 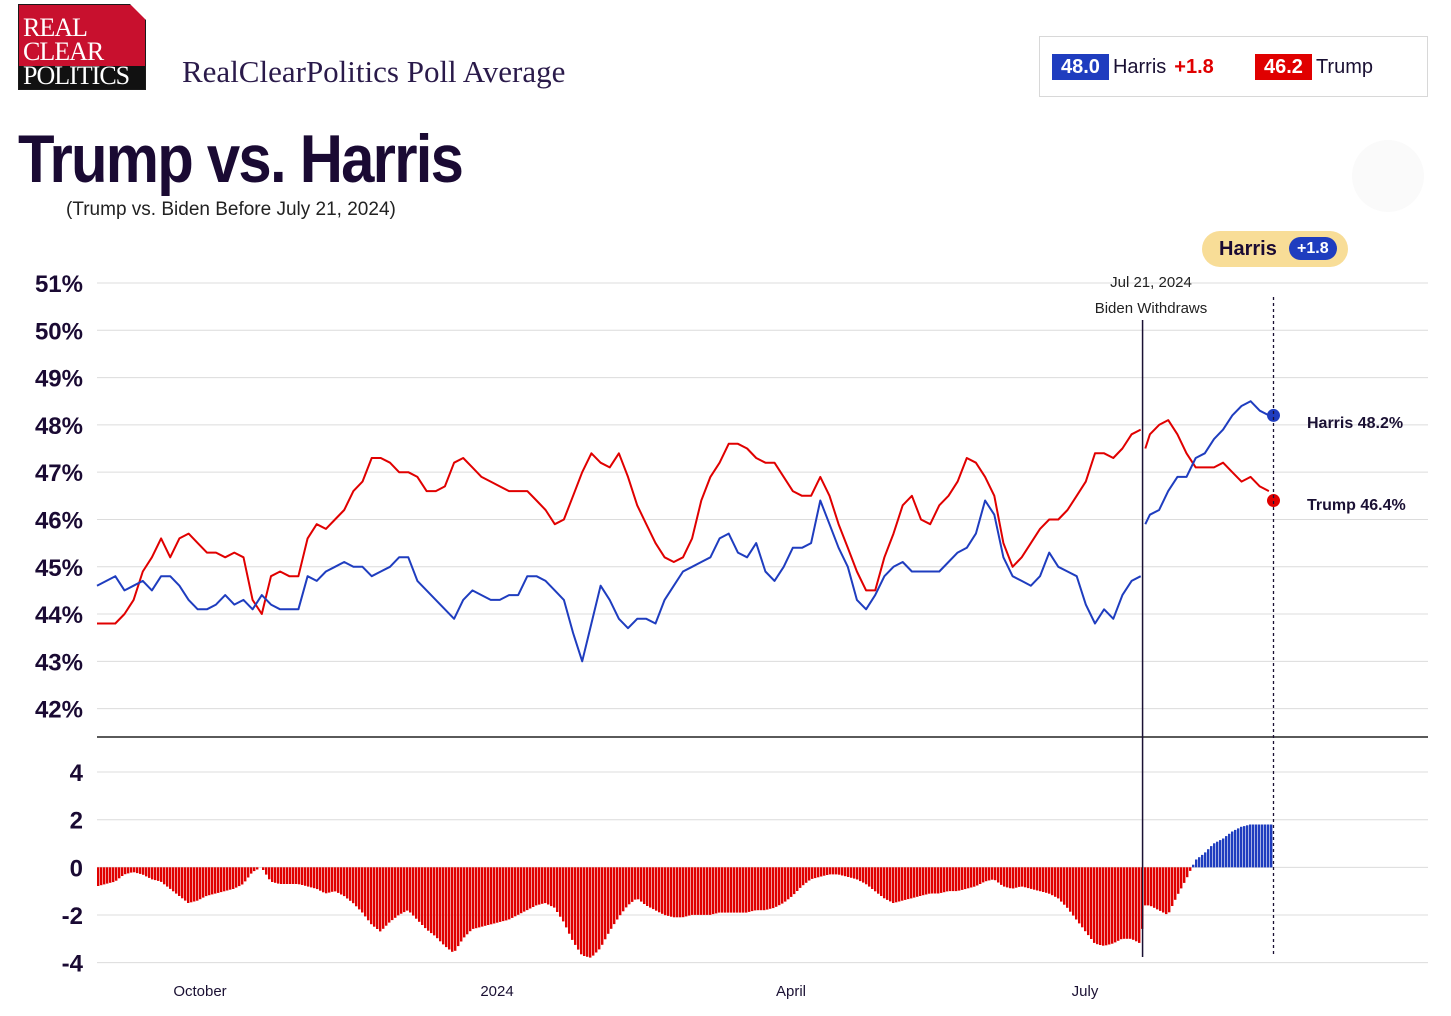 What do you see at coordinates (63, 51) in the screenshot?
I see `logo-line-2: CLEAR` at bounding box center [63, 51].